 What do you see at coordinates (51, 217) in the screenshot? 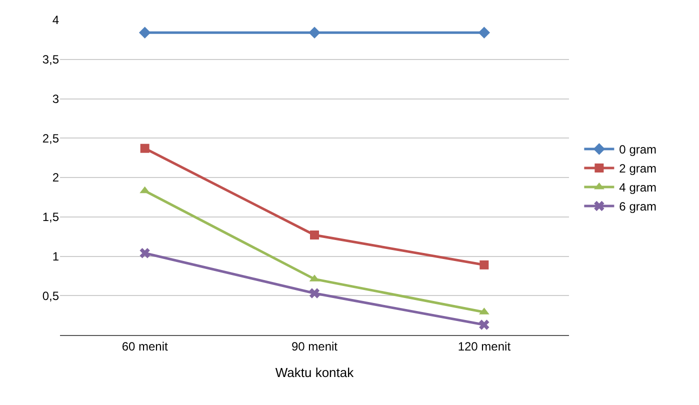
I see `y-tick-label: 1,5` at bounding box center [51, 217].